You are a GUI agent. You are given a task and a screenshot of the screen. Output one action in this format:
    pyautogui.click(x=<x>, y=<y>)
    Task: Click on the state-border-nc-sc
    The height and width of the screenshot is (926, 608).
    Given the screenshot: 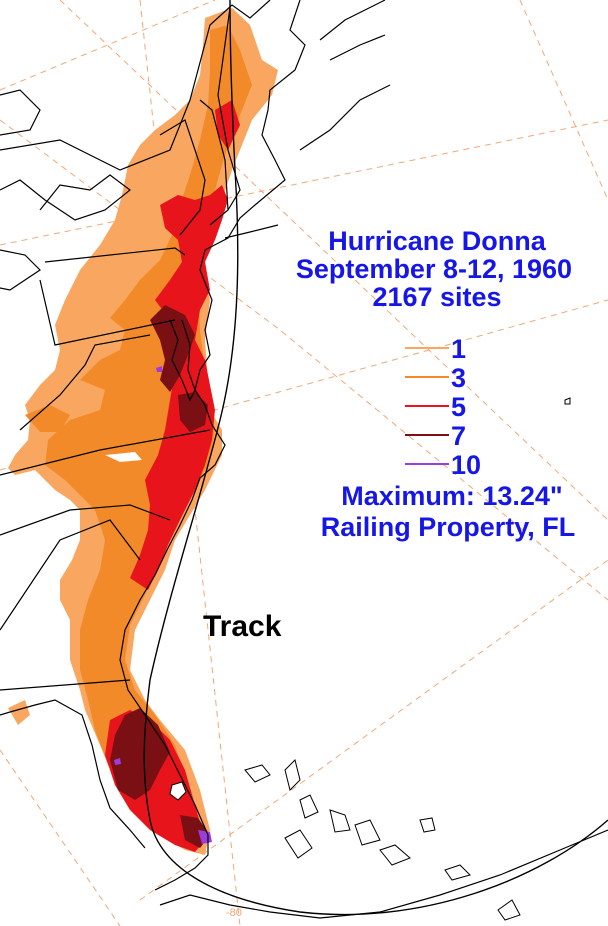 What is the action you would take?
    pyautogui.click(x=85, y=520)
    